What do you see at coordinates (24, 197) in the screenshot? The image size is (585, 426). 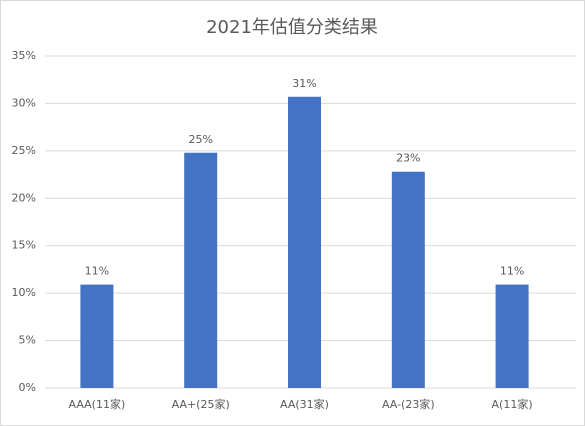 I see `y-tick-label: 20%` at bounding box center [24, 197].